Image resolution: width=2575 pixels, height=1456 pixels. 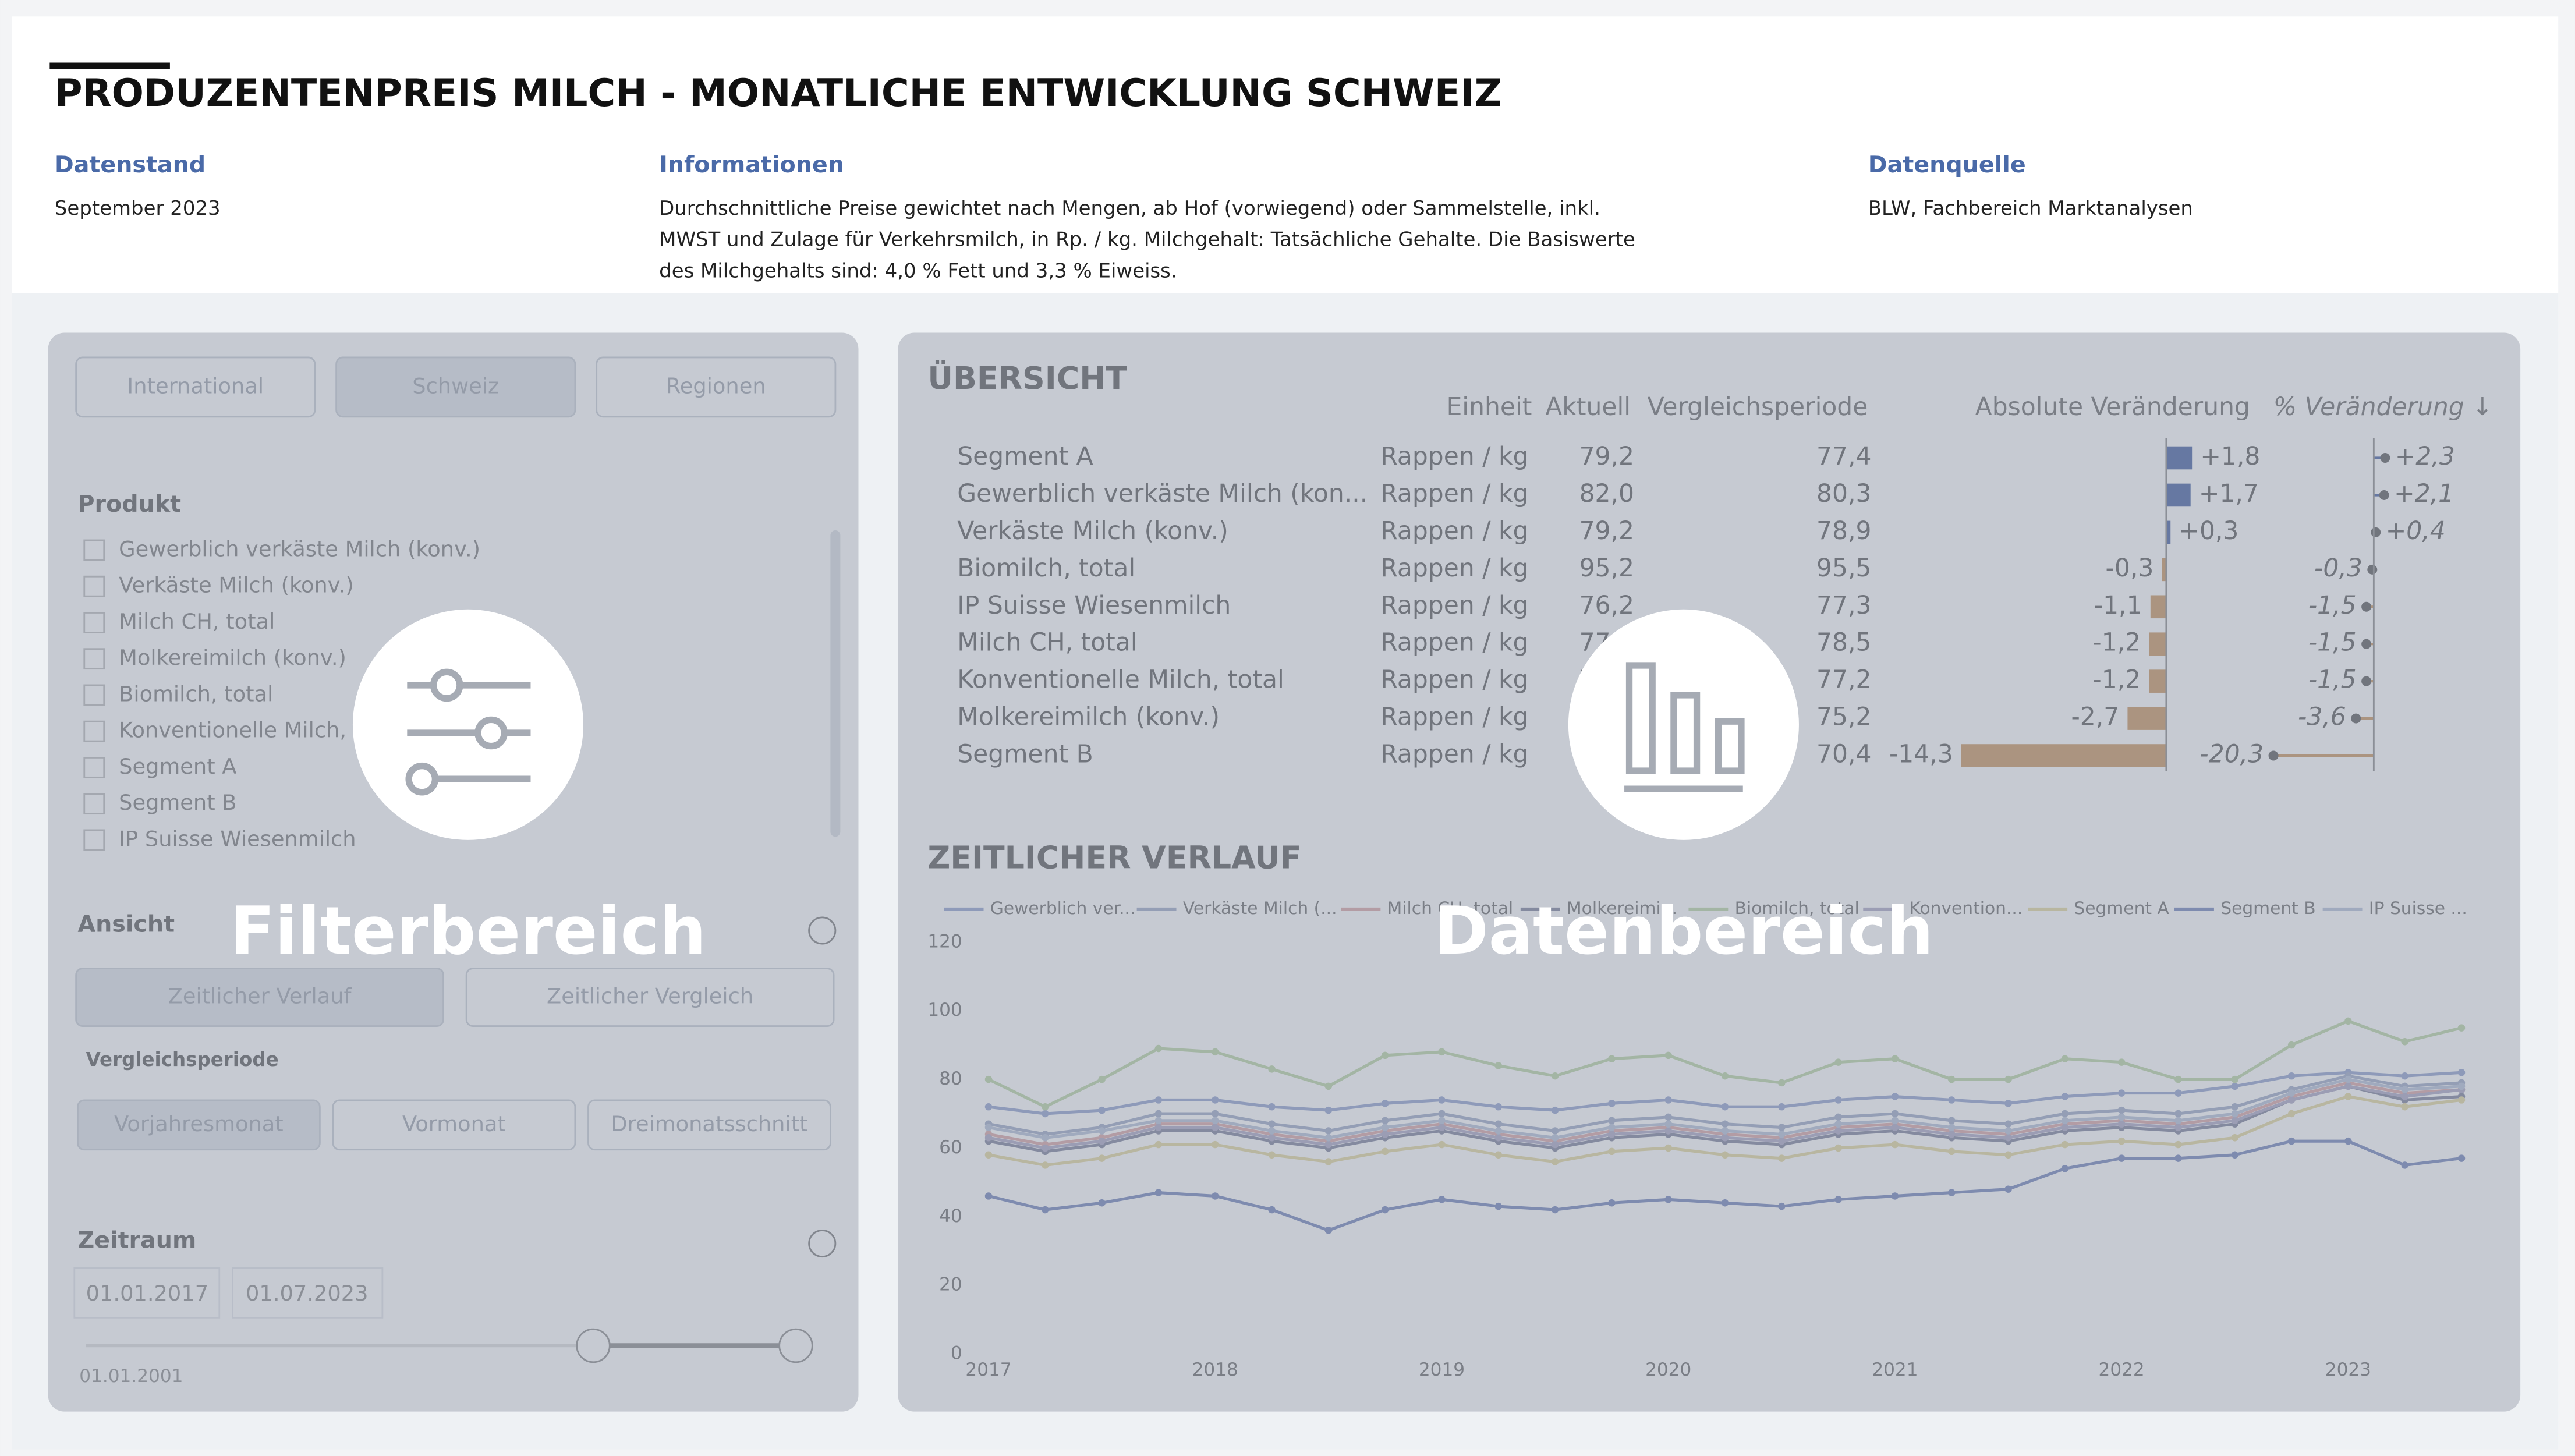 I want to click on section-heading: Datenstand, so click(x=130, y=164).